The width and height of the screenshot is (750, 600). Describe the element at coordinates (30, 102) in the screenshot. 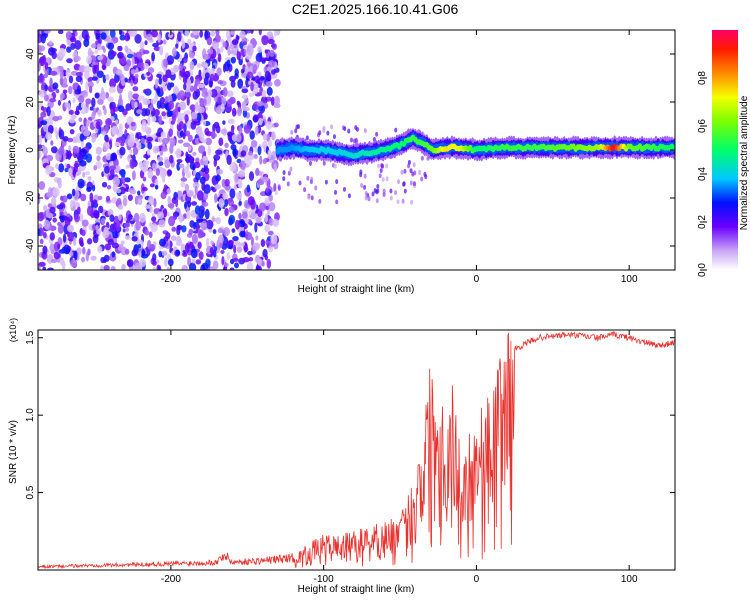

I see `y-tick-label: 20` at that location.